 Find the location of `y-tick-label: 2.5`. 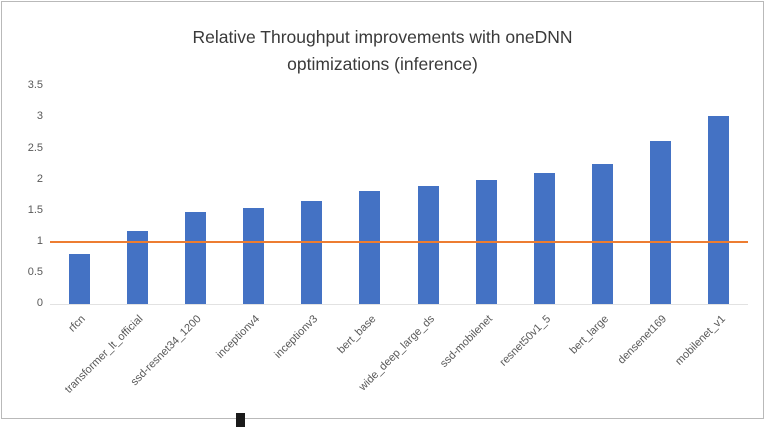

y-tick-label: 2.5 is located at coordinates (35, 147).